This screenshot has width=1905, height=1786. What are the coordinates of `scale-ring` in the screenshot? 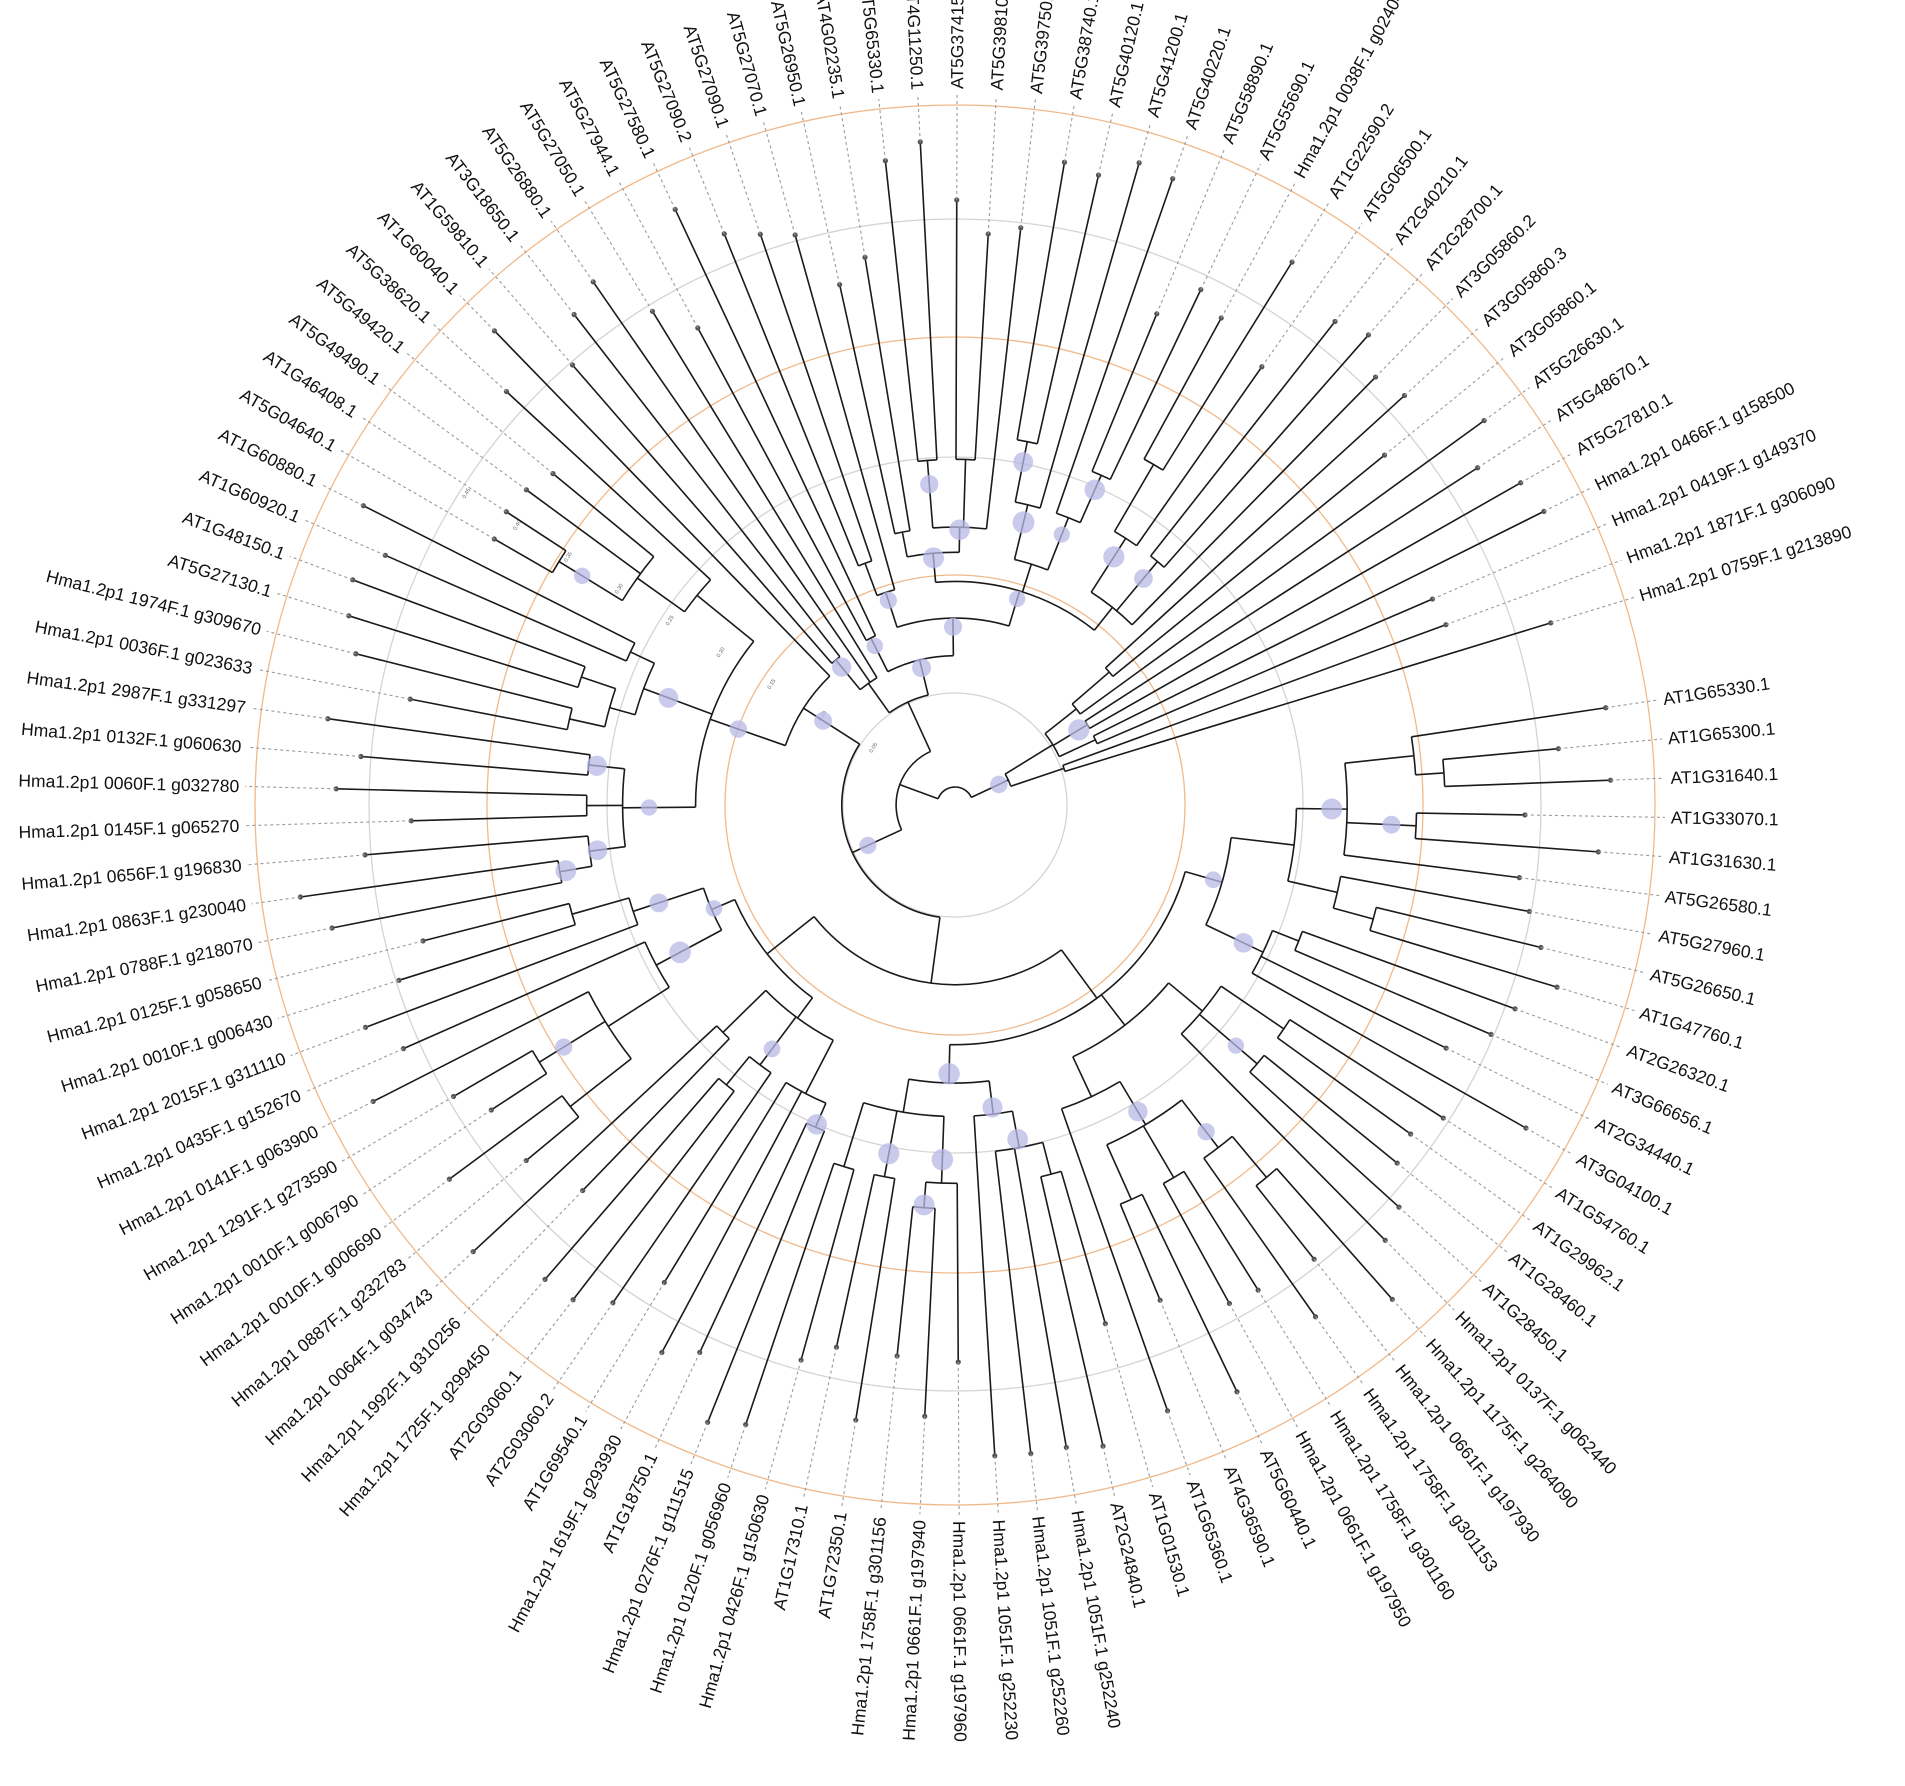 It's located at (955, 805).